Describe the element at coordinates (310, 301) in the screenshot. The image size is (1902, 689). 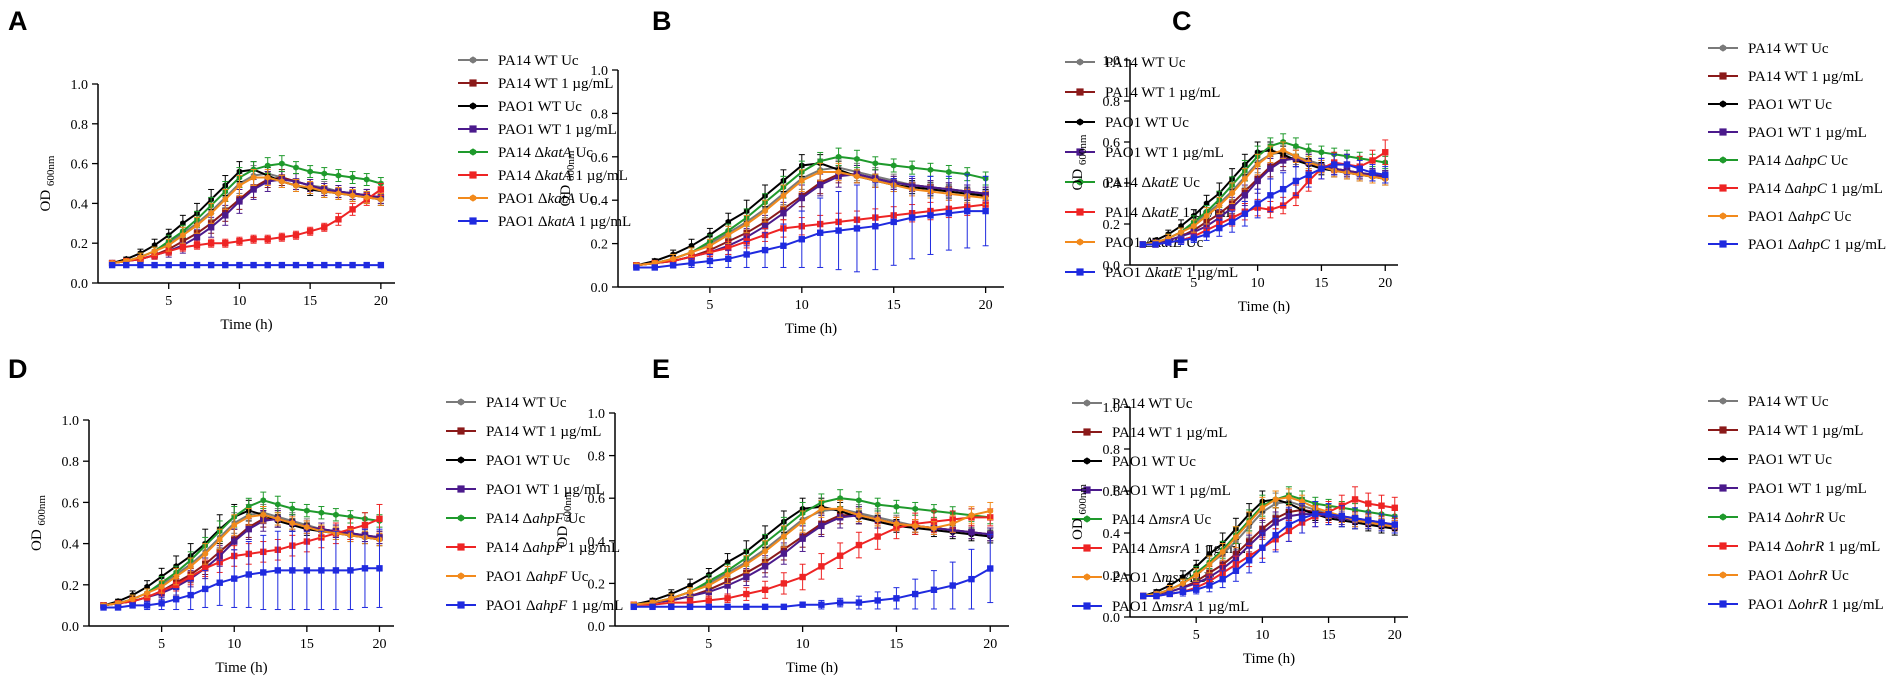
I see `x-tick-label: 15` at that location.